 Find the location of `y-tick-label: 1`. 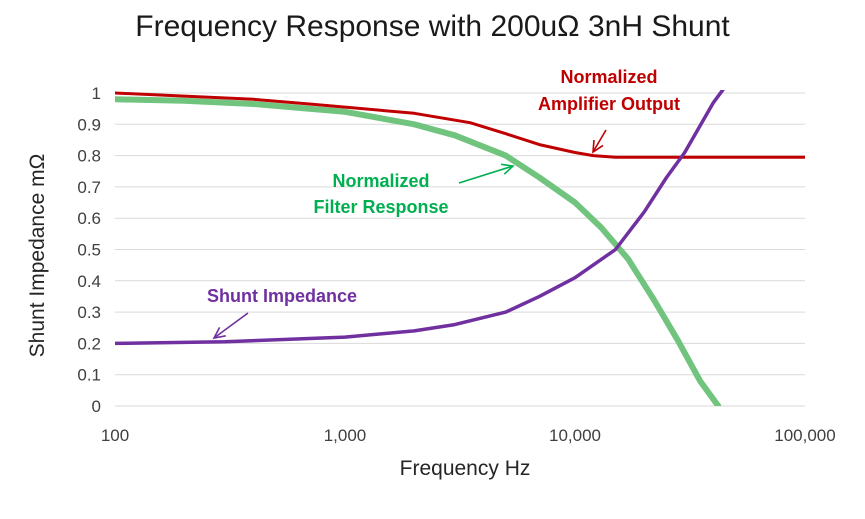

y-tick-label: 1 is located at coordinates (96, 93).